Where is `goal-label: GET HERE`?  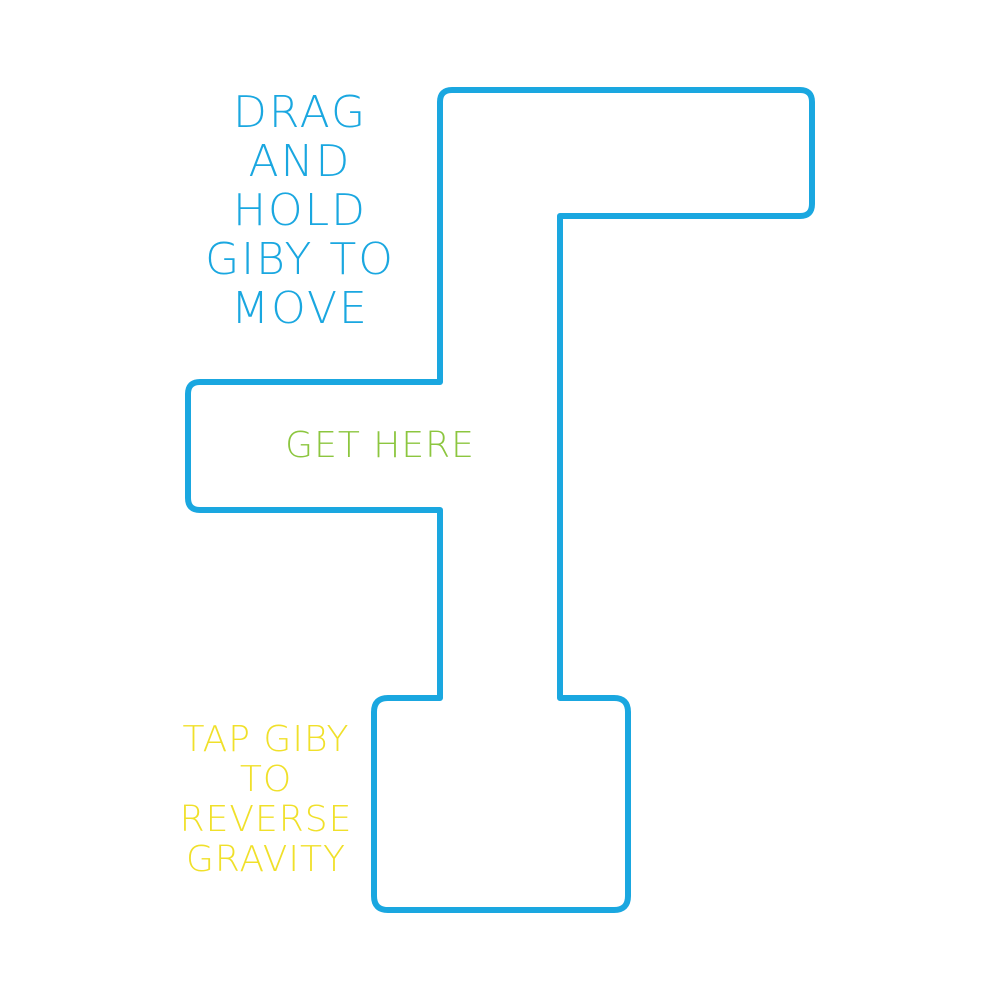
goal-label: GET HERE is located at coordinates (380, 445).